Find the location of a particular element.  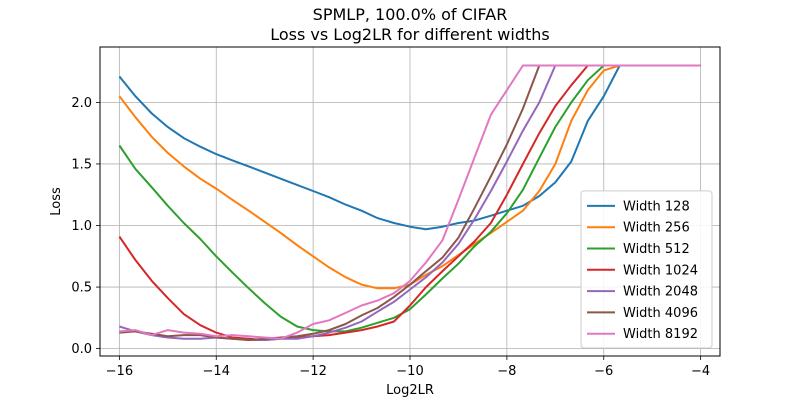

y-tick-label: 1.0 is located at coordinates (81, 226).